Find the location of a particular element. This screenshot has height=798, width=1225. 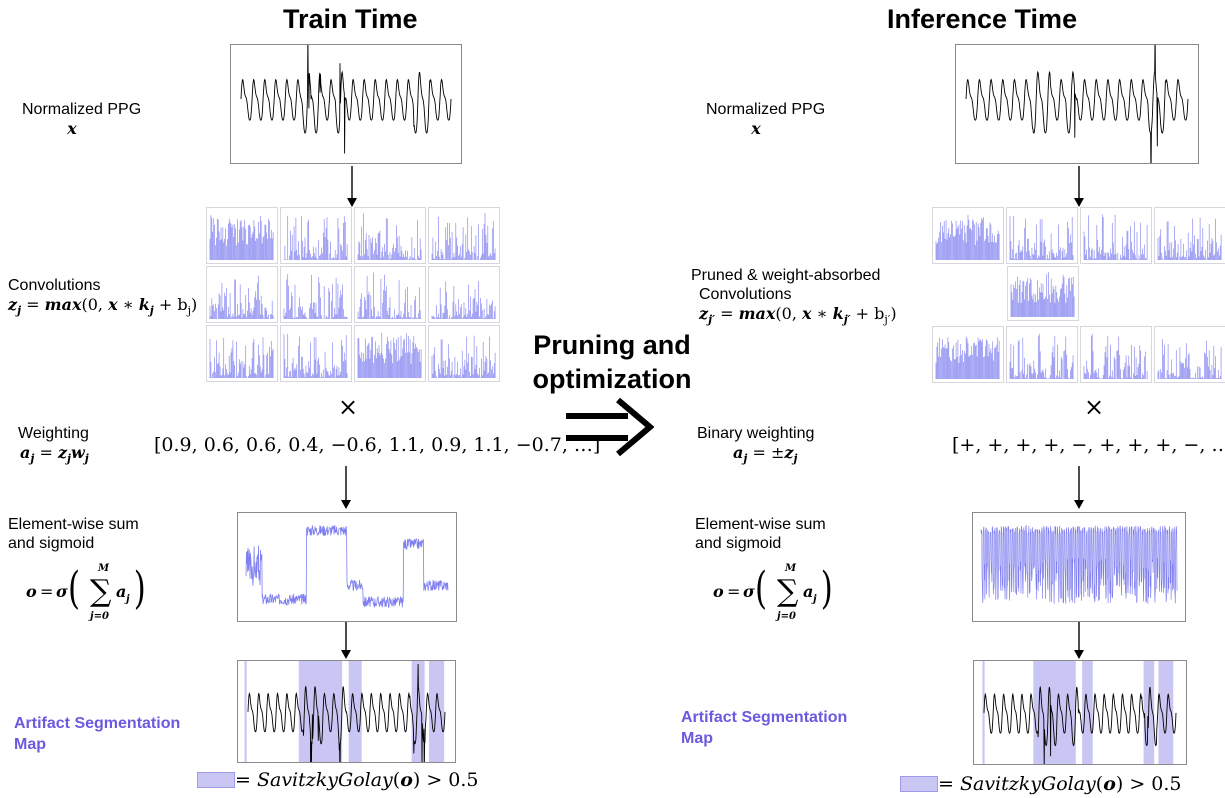

right-conv-grid-bottom is located at coordinates (1078, 355).